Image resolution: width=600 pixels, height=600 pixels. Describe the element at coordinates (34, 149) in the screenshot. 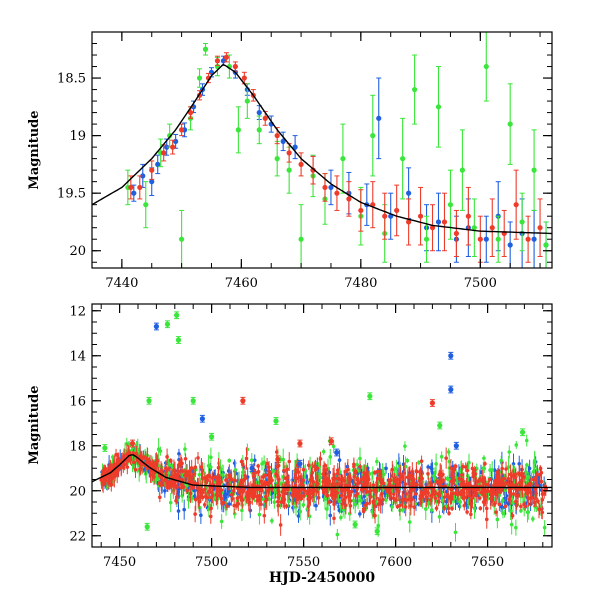

I see `top-y-axis-label: Magnitude` at that location.